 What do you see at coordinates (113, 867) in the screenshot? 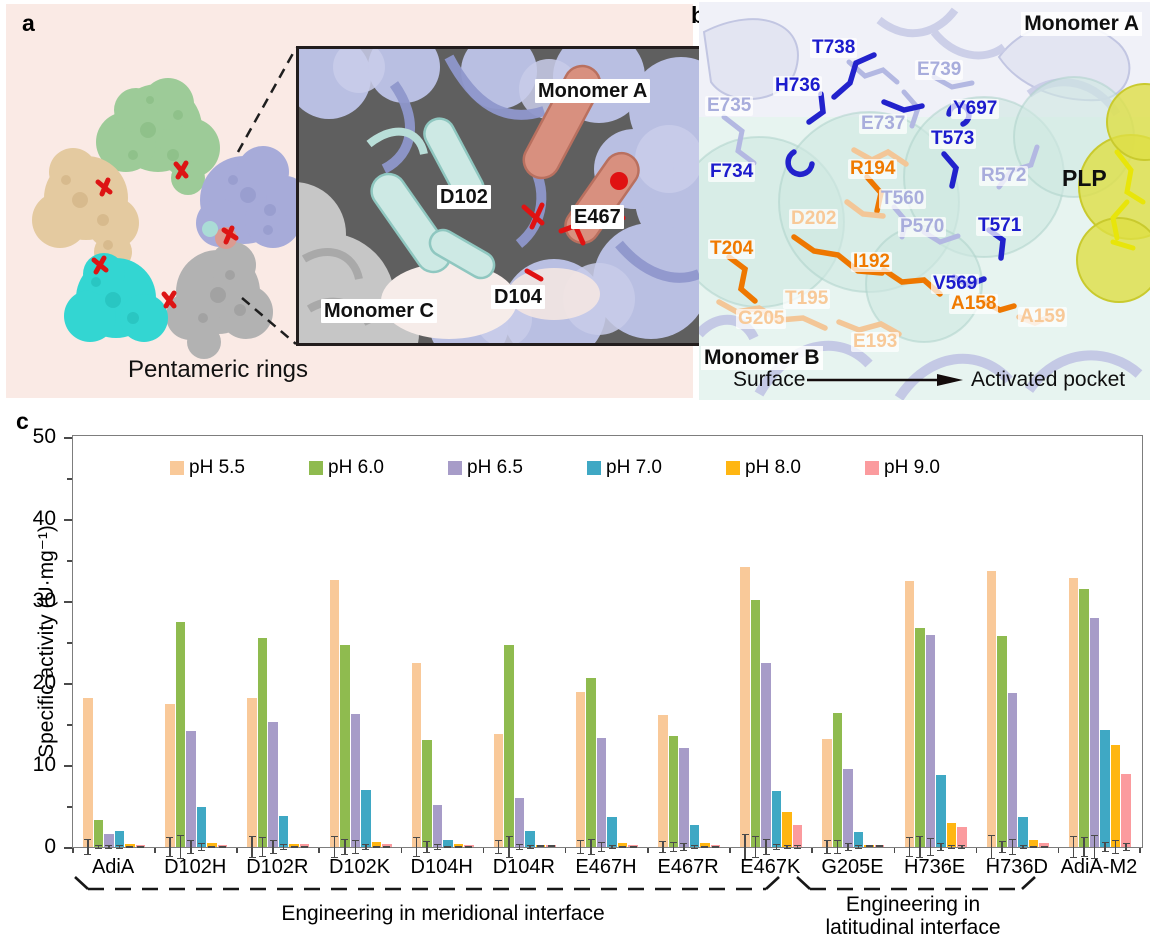
I see `x-label-adia: AdiA` at bounding box center [113, 867].